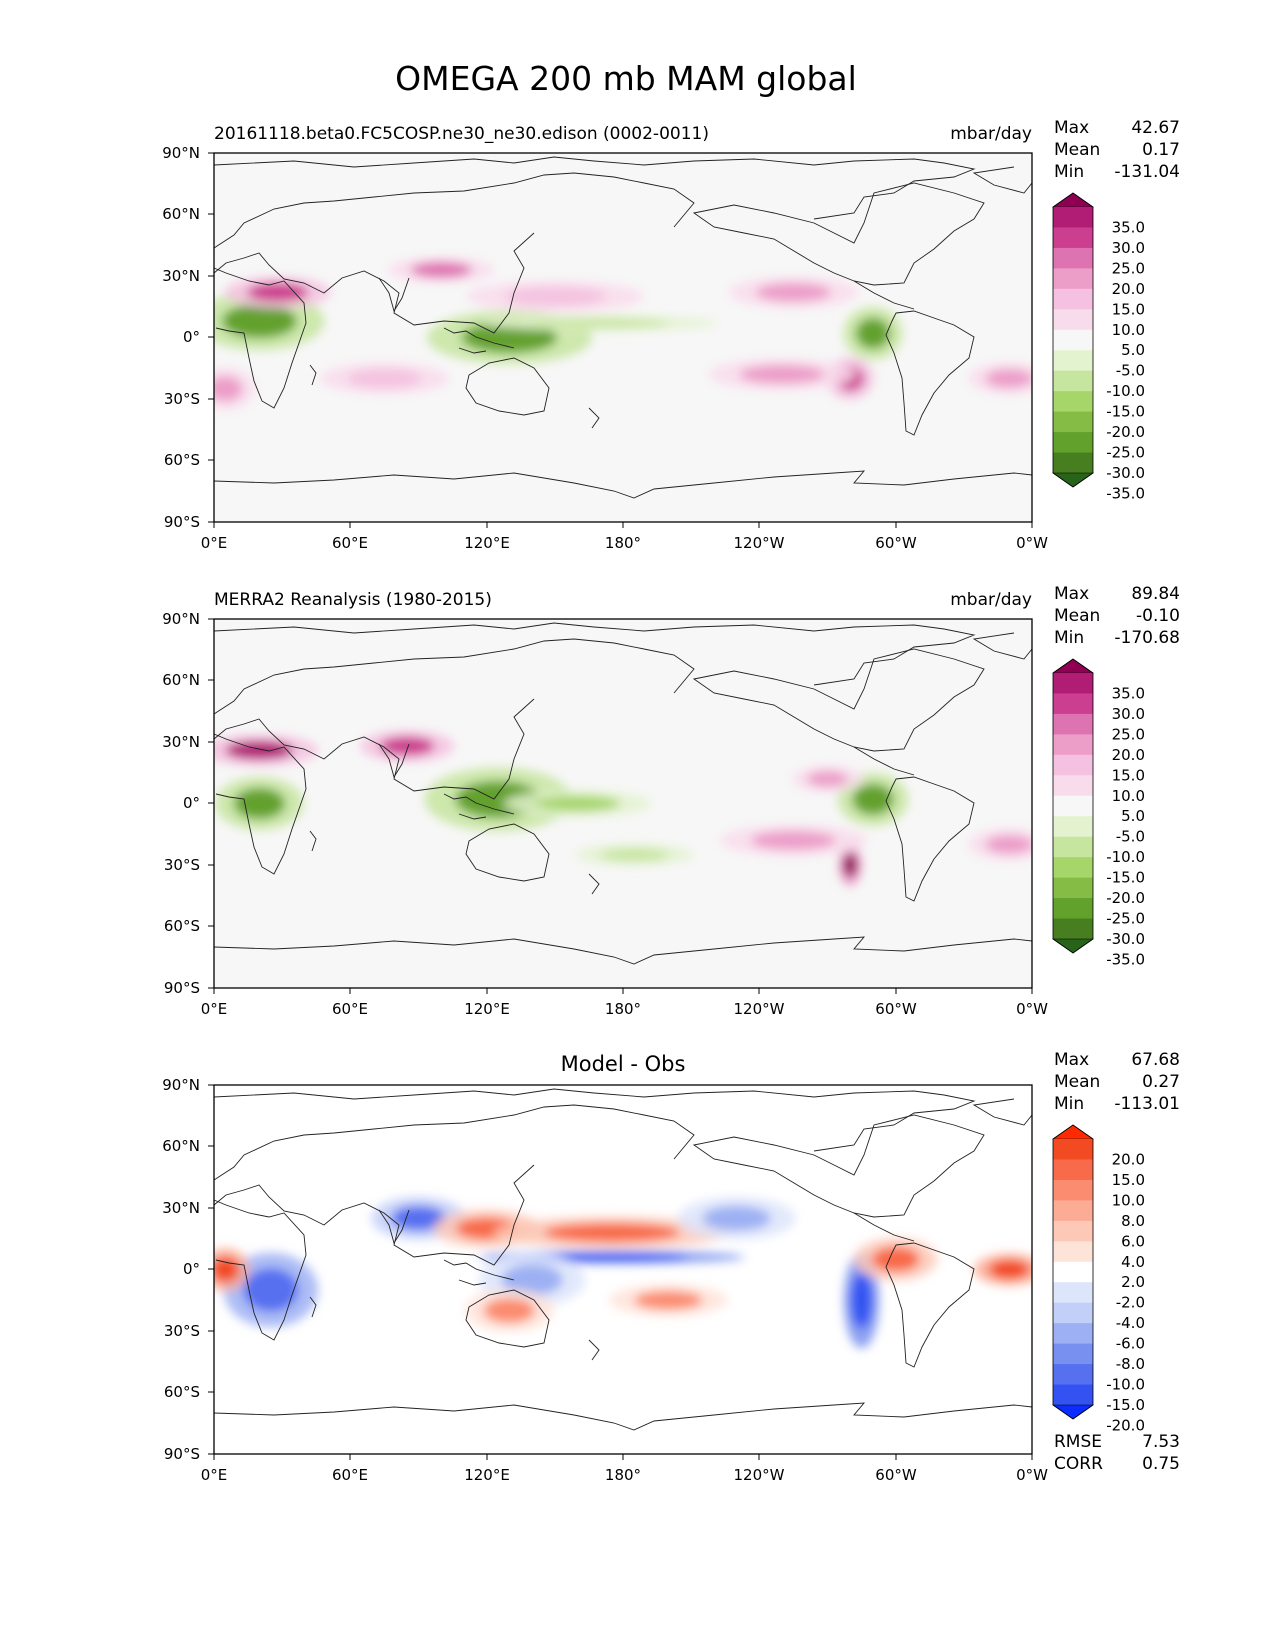 The height and width of the screenshot is (1650, 1275). What do you see at coordinates (182, 865) in the screenshot?
I see `y-tick-label: 30°S` at bounding box center [182, 865].